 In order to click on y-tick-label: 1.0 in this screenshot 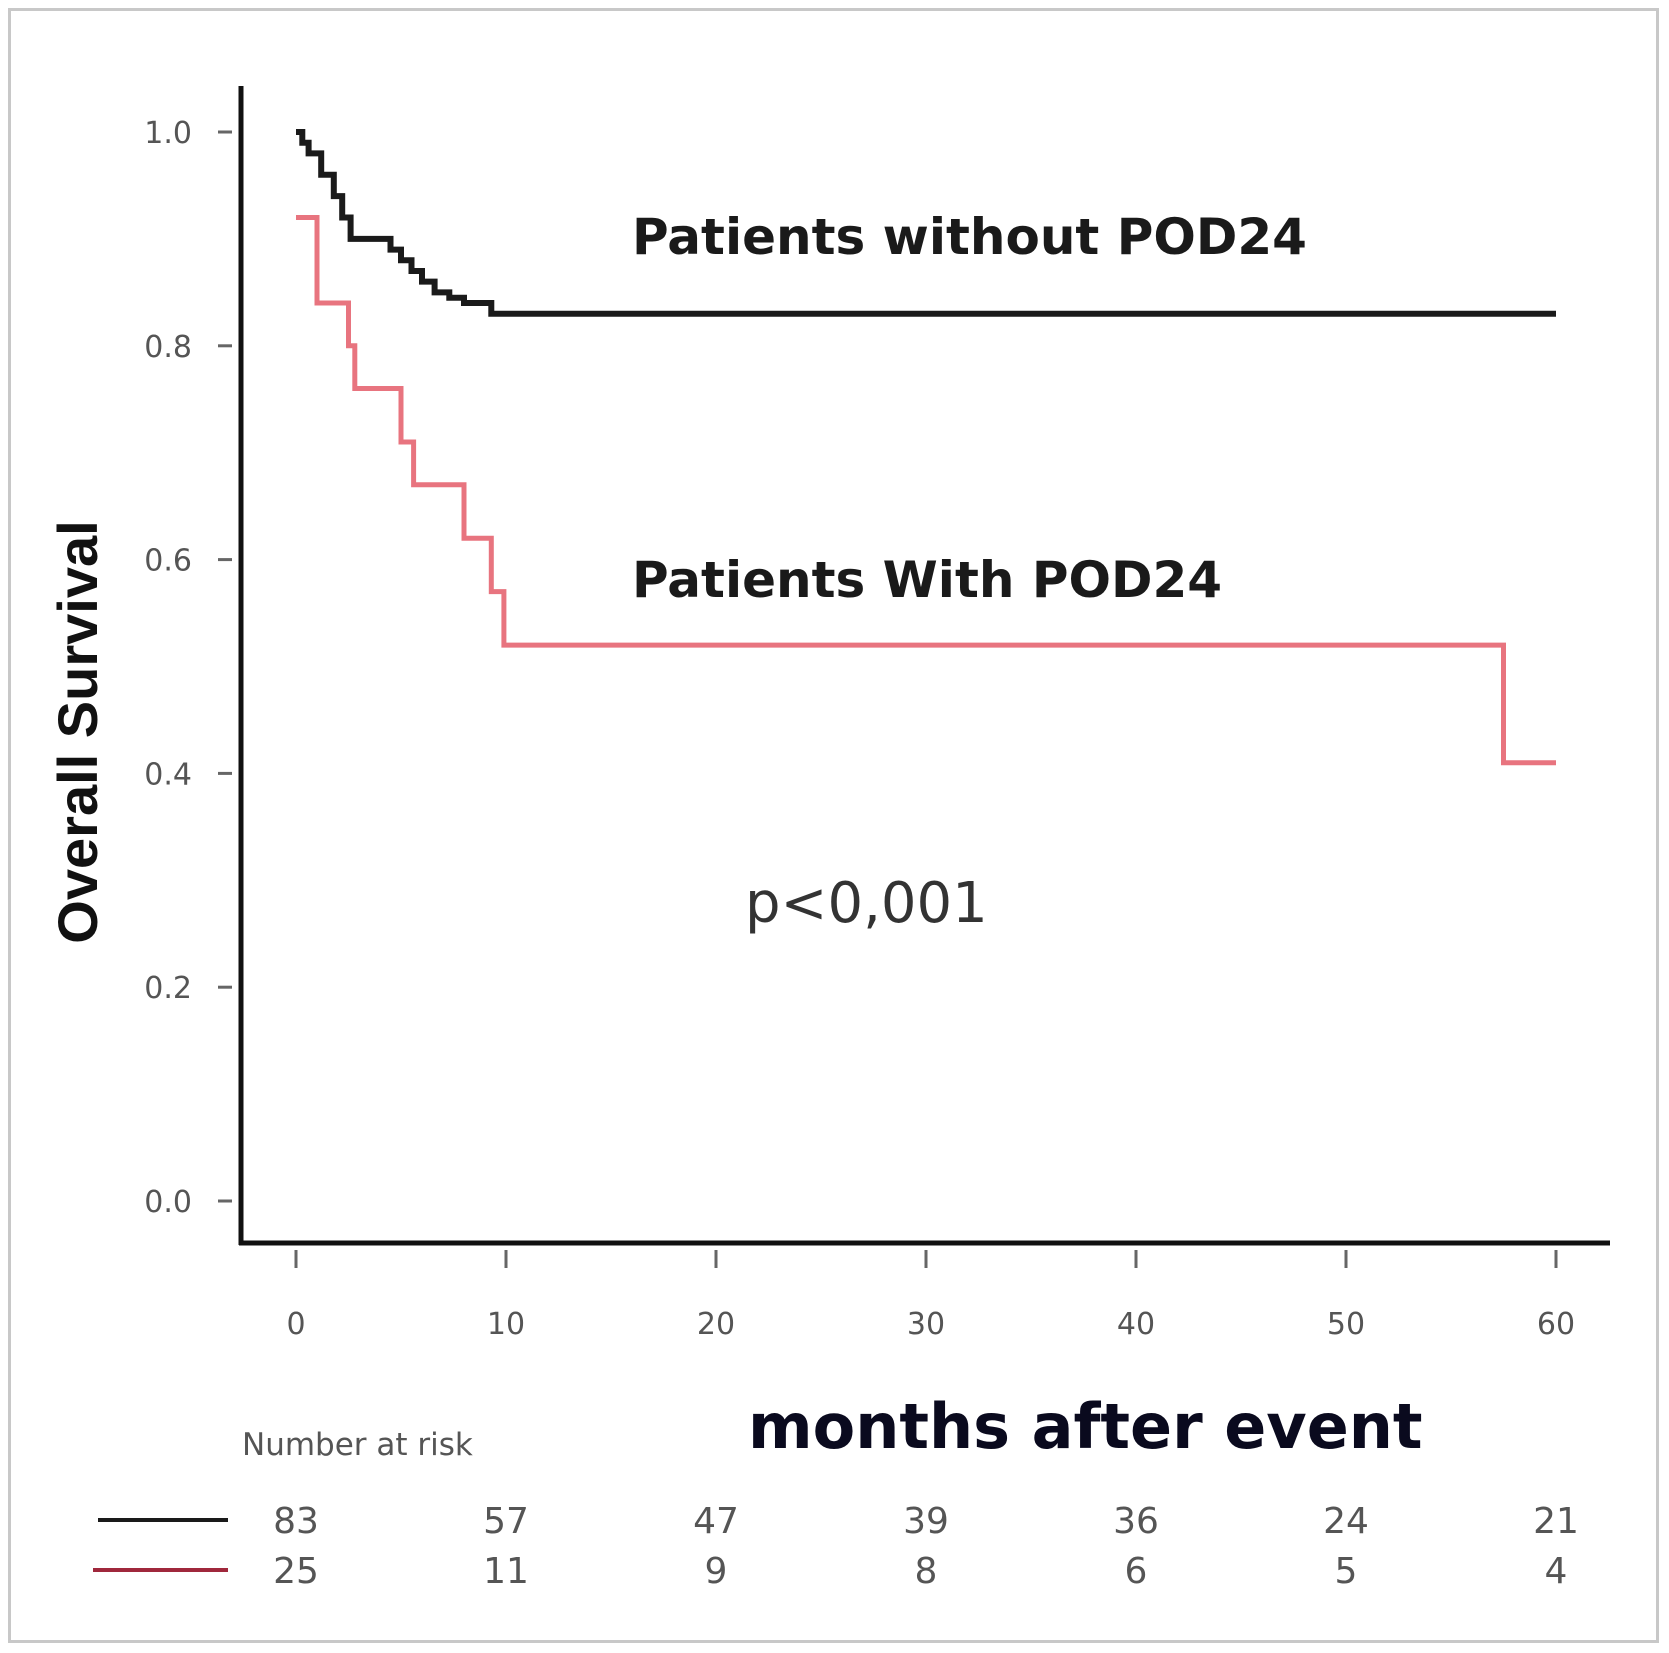, I will do `click(168, 133)`.